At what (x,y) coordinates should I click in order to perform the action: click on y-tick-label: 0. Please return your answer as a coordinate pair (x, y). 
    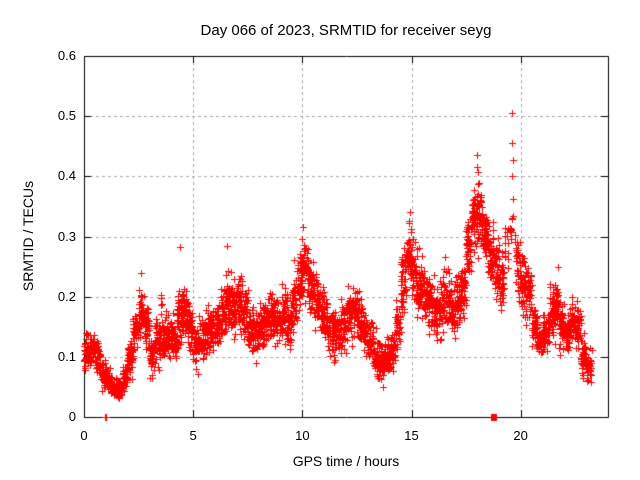
    Looking at the image, I should click on (72, 416).